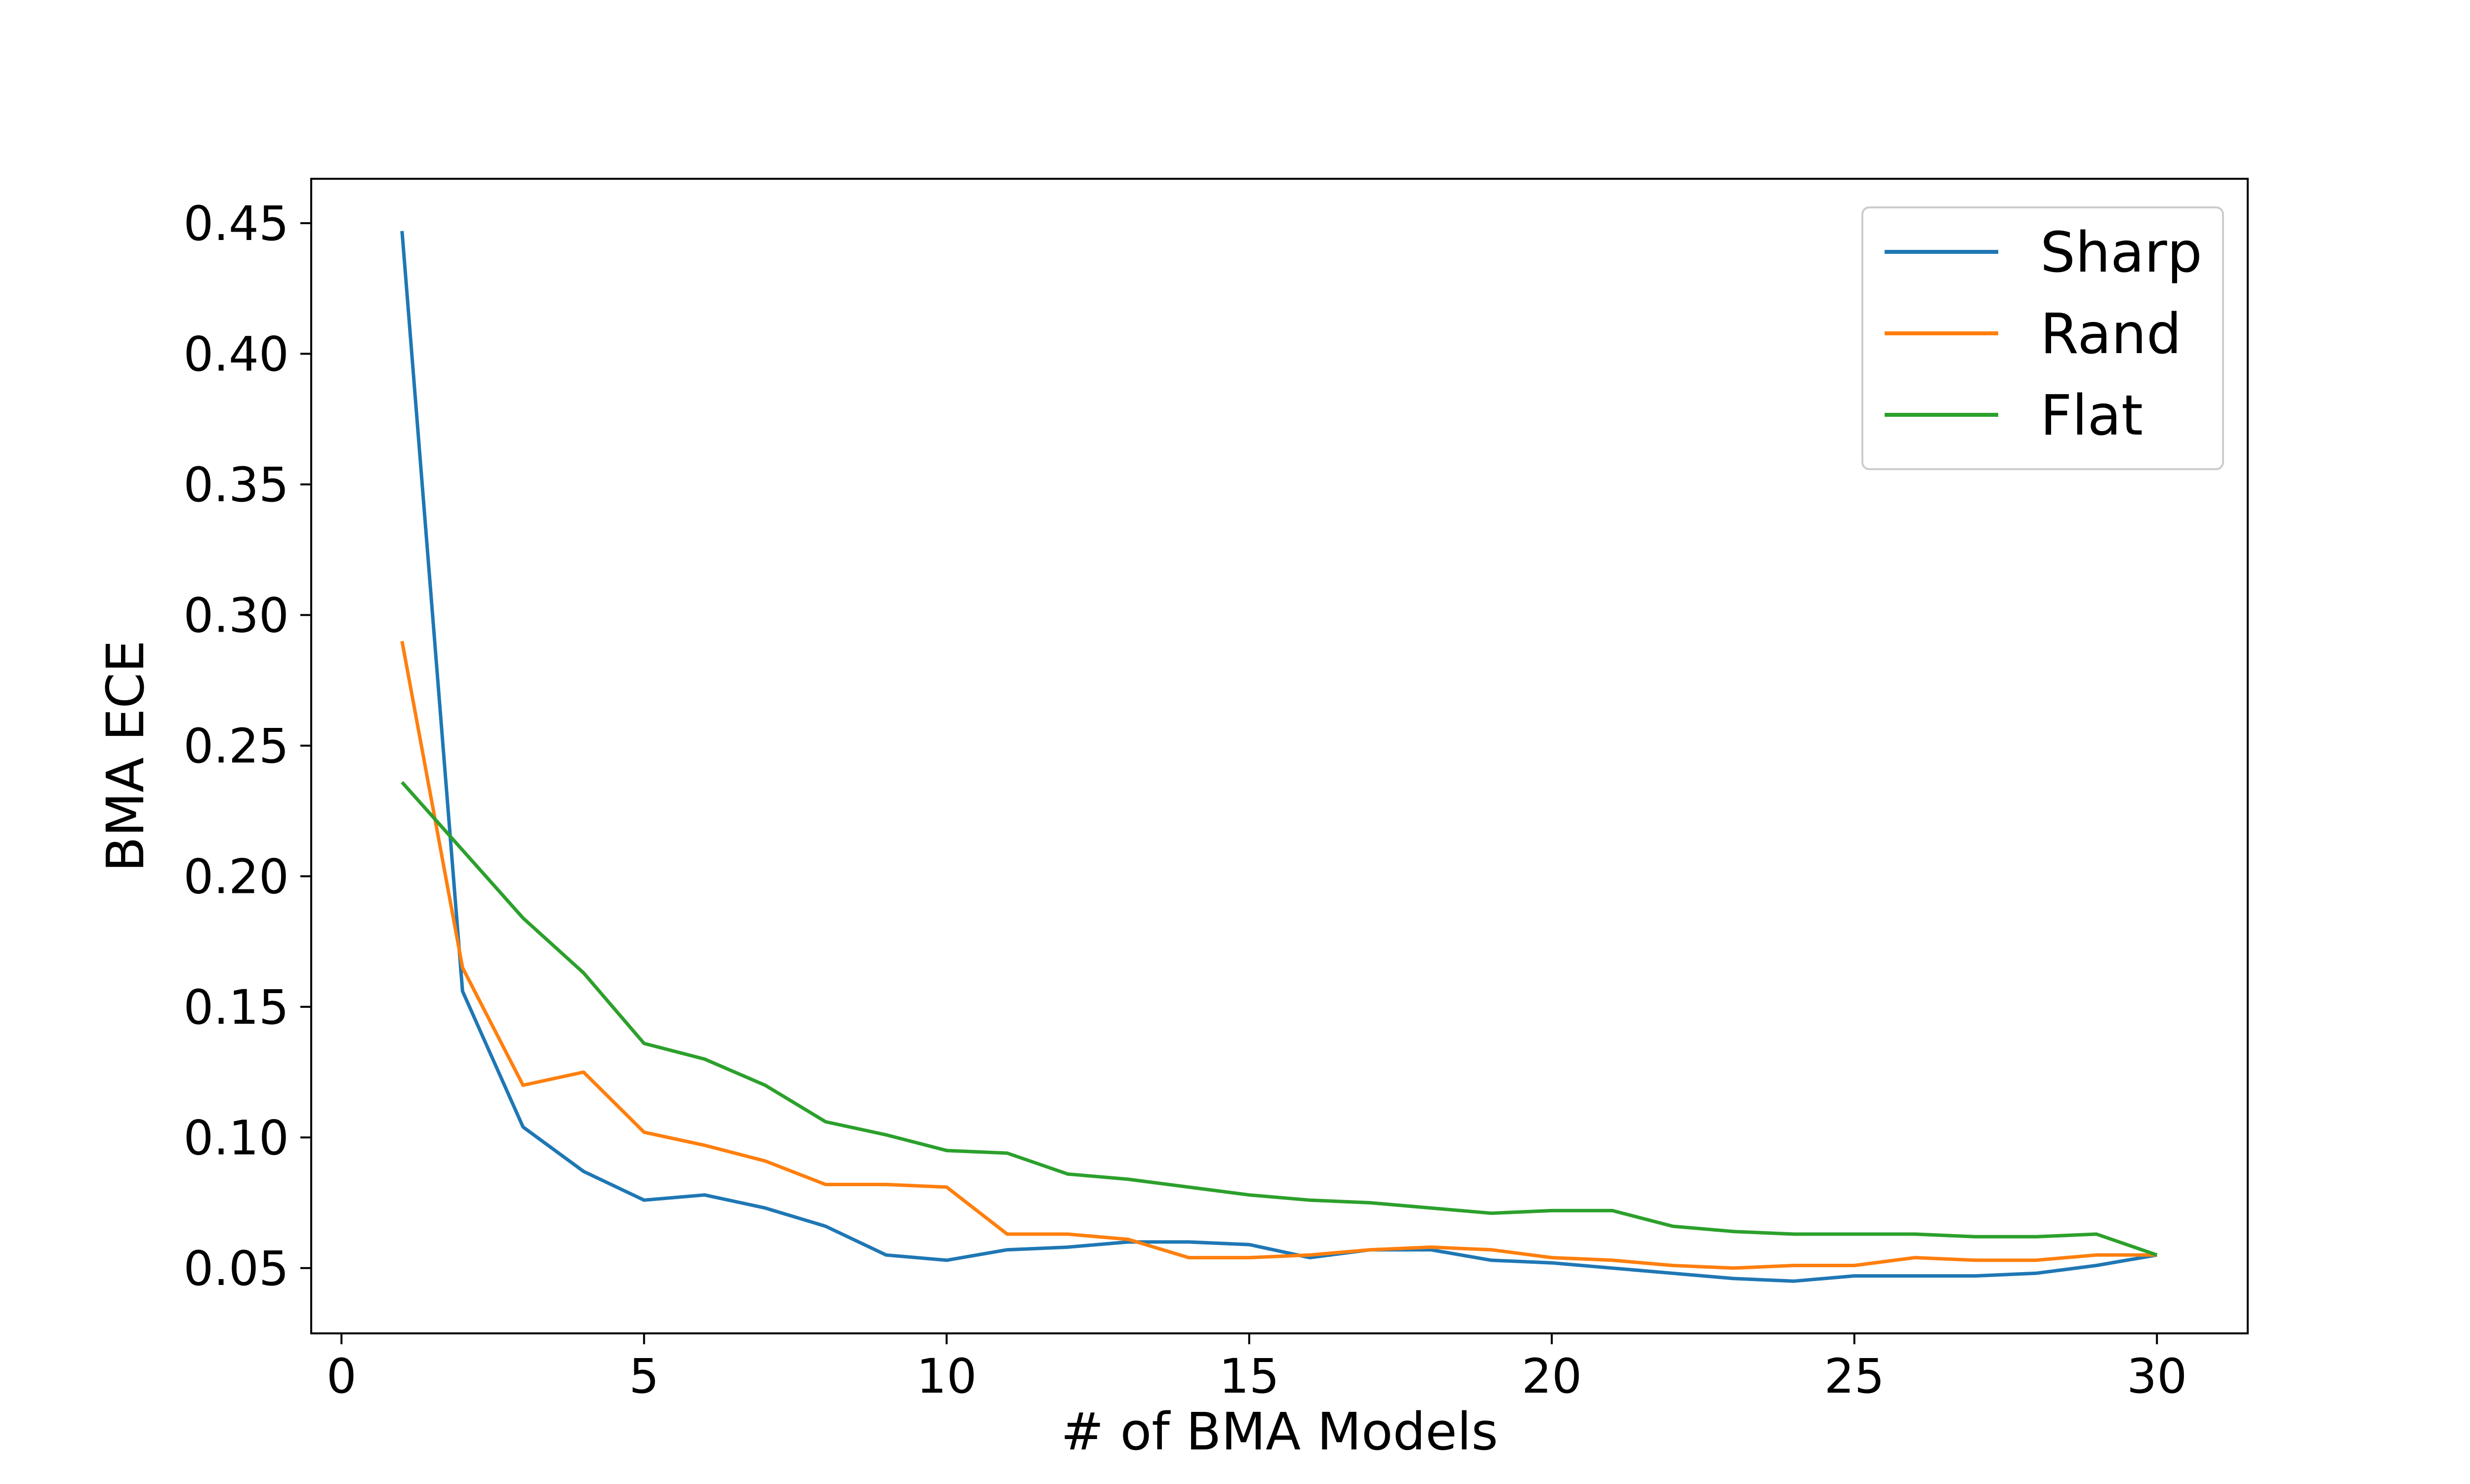  What do you see at coordinates (1279, 1432) in the screenshot?
I see `x-axis-label: # of BMA Models` at bounding box center [1279, 1432].